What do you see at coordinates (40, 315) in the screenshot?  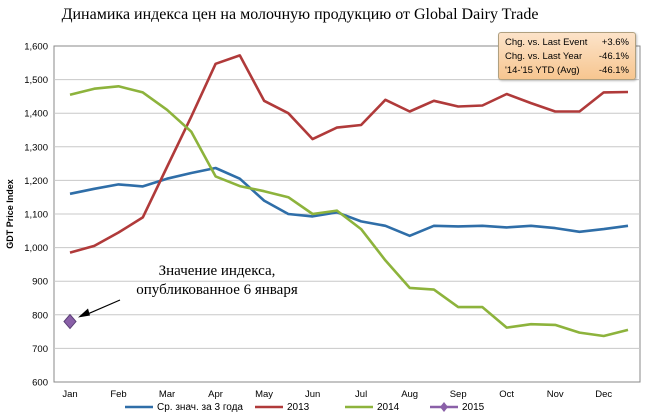 I see `y-tick-label: 800` at bounding box center [40, 315].